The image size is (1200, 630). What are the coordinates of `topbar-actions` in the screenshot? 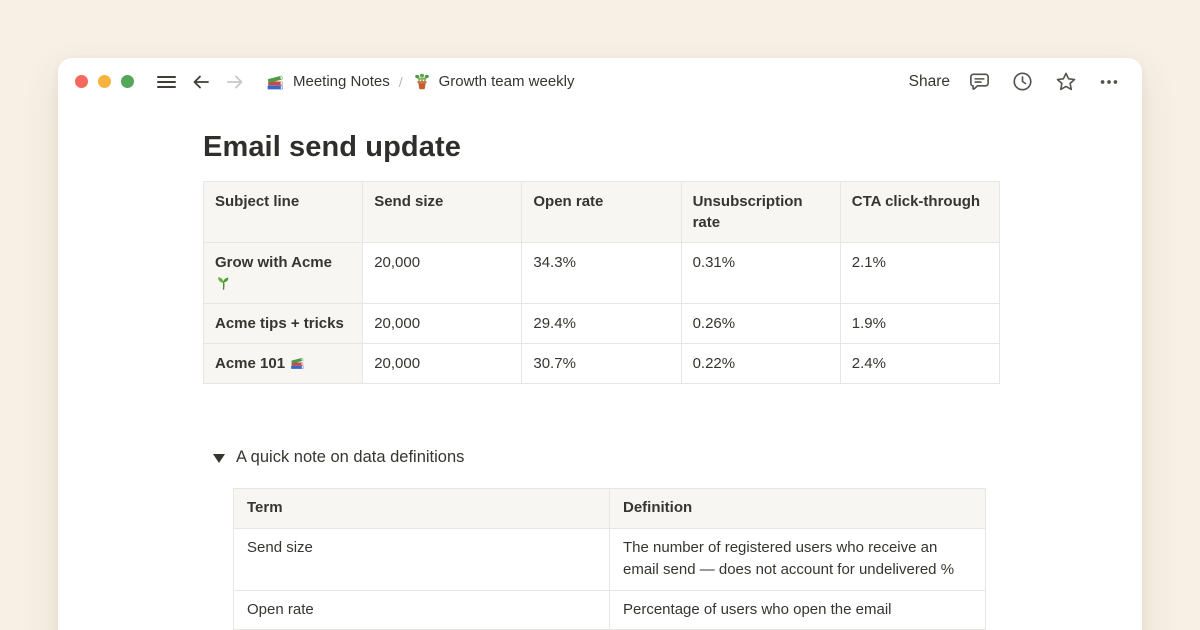 It's located at (1044, 82).